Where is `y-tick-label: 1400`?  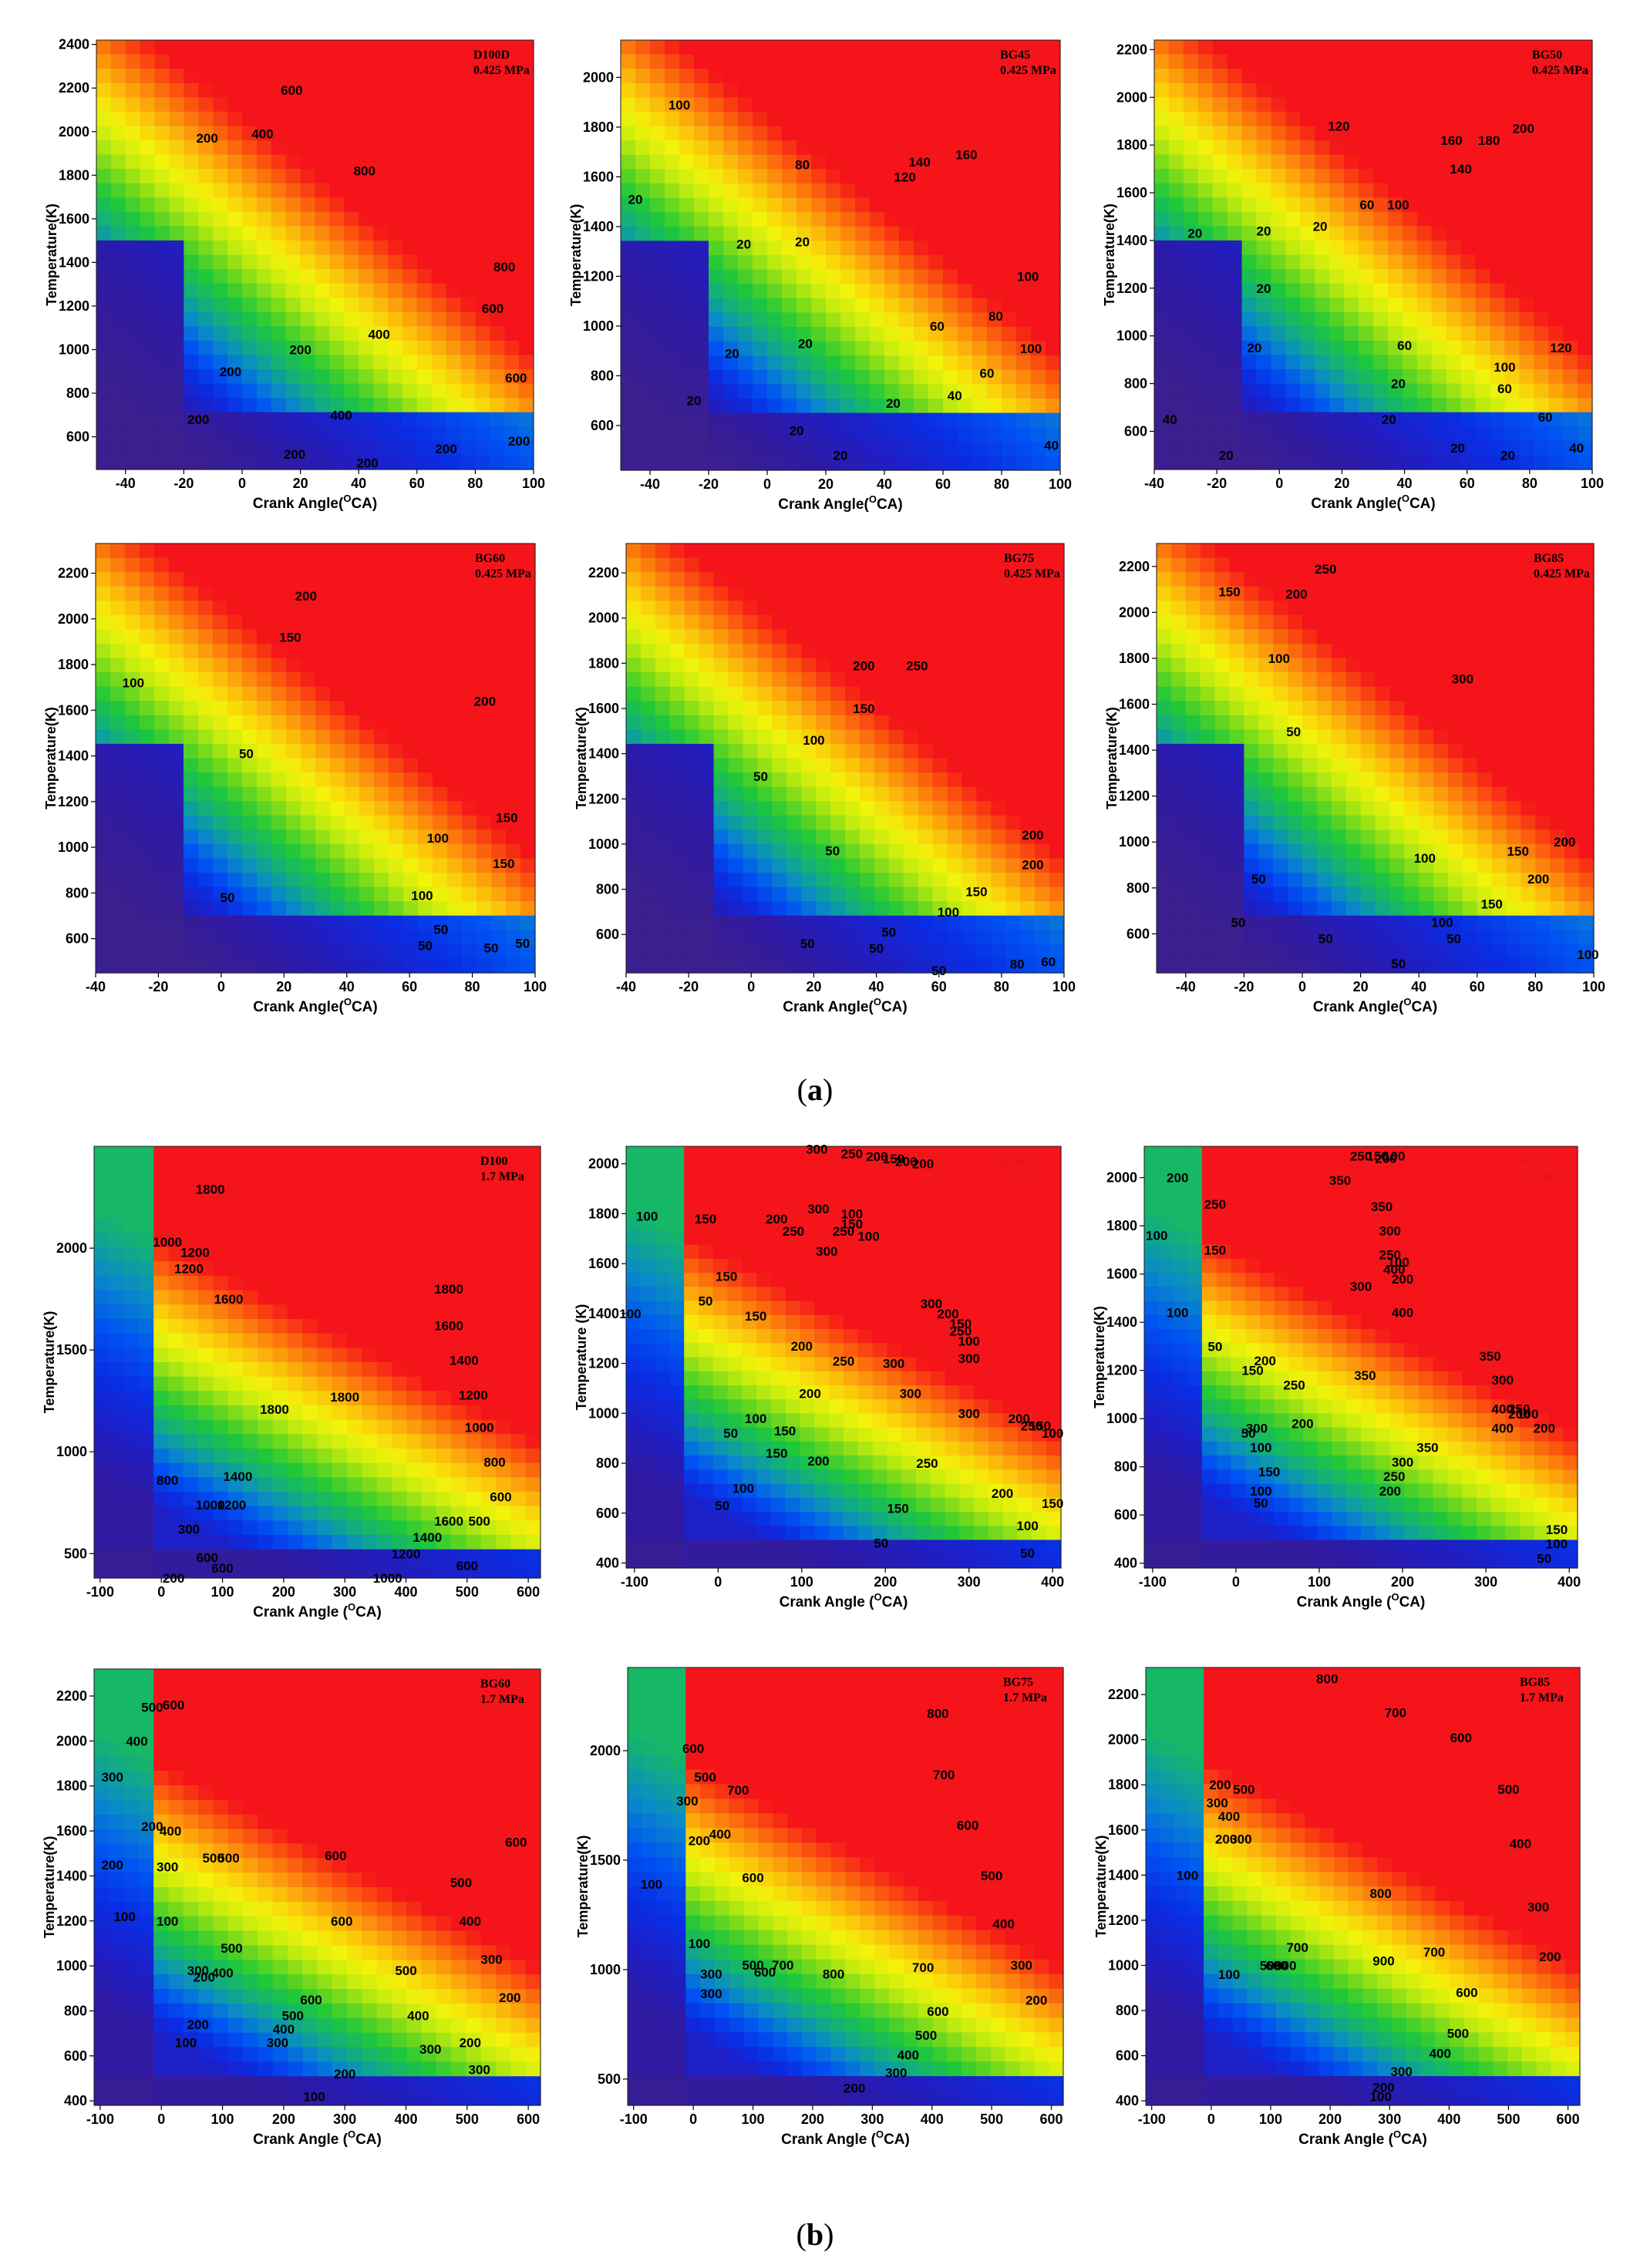 y-tick-label: 1400 is located at coordinates (1134, 750).